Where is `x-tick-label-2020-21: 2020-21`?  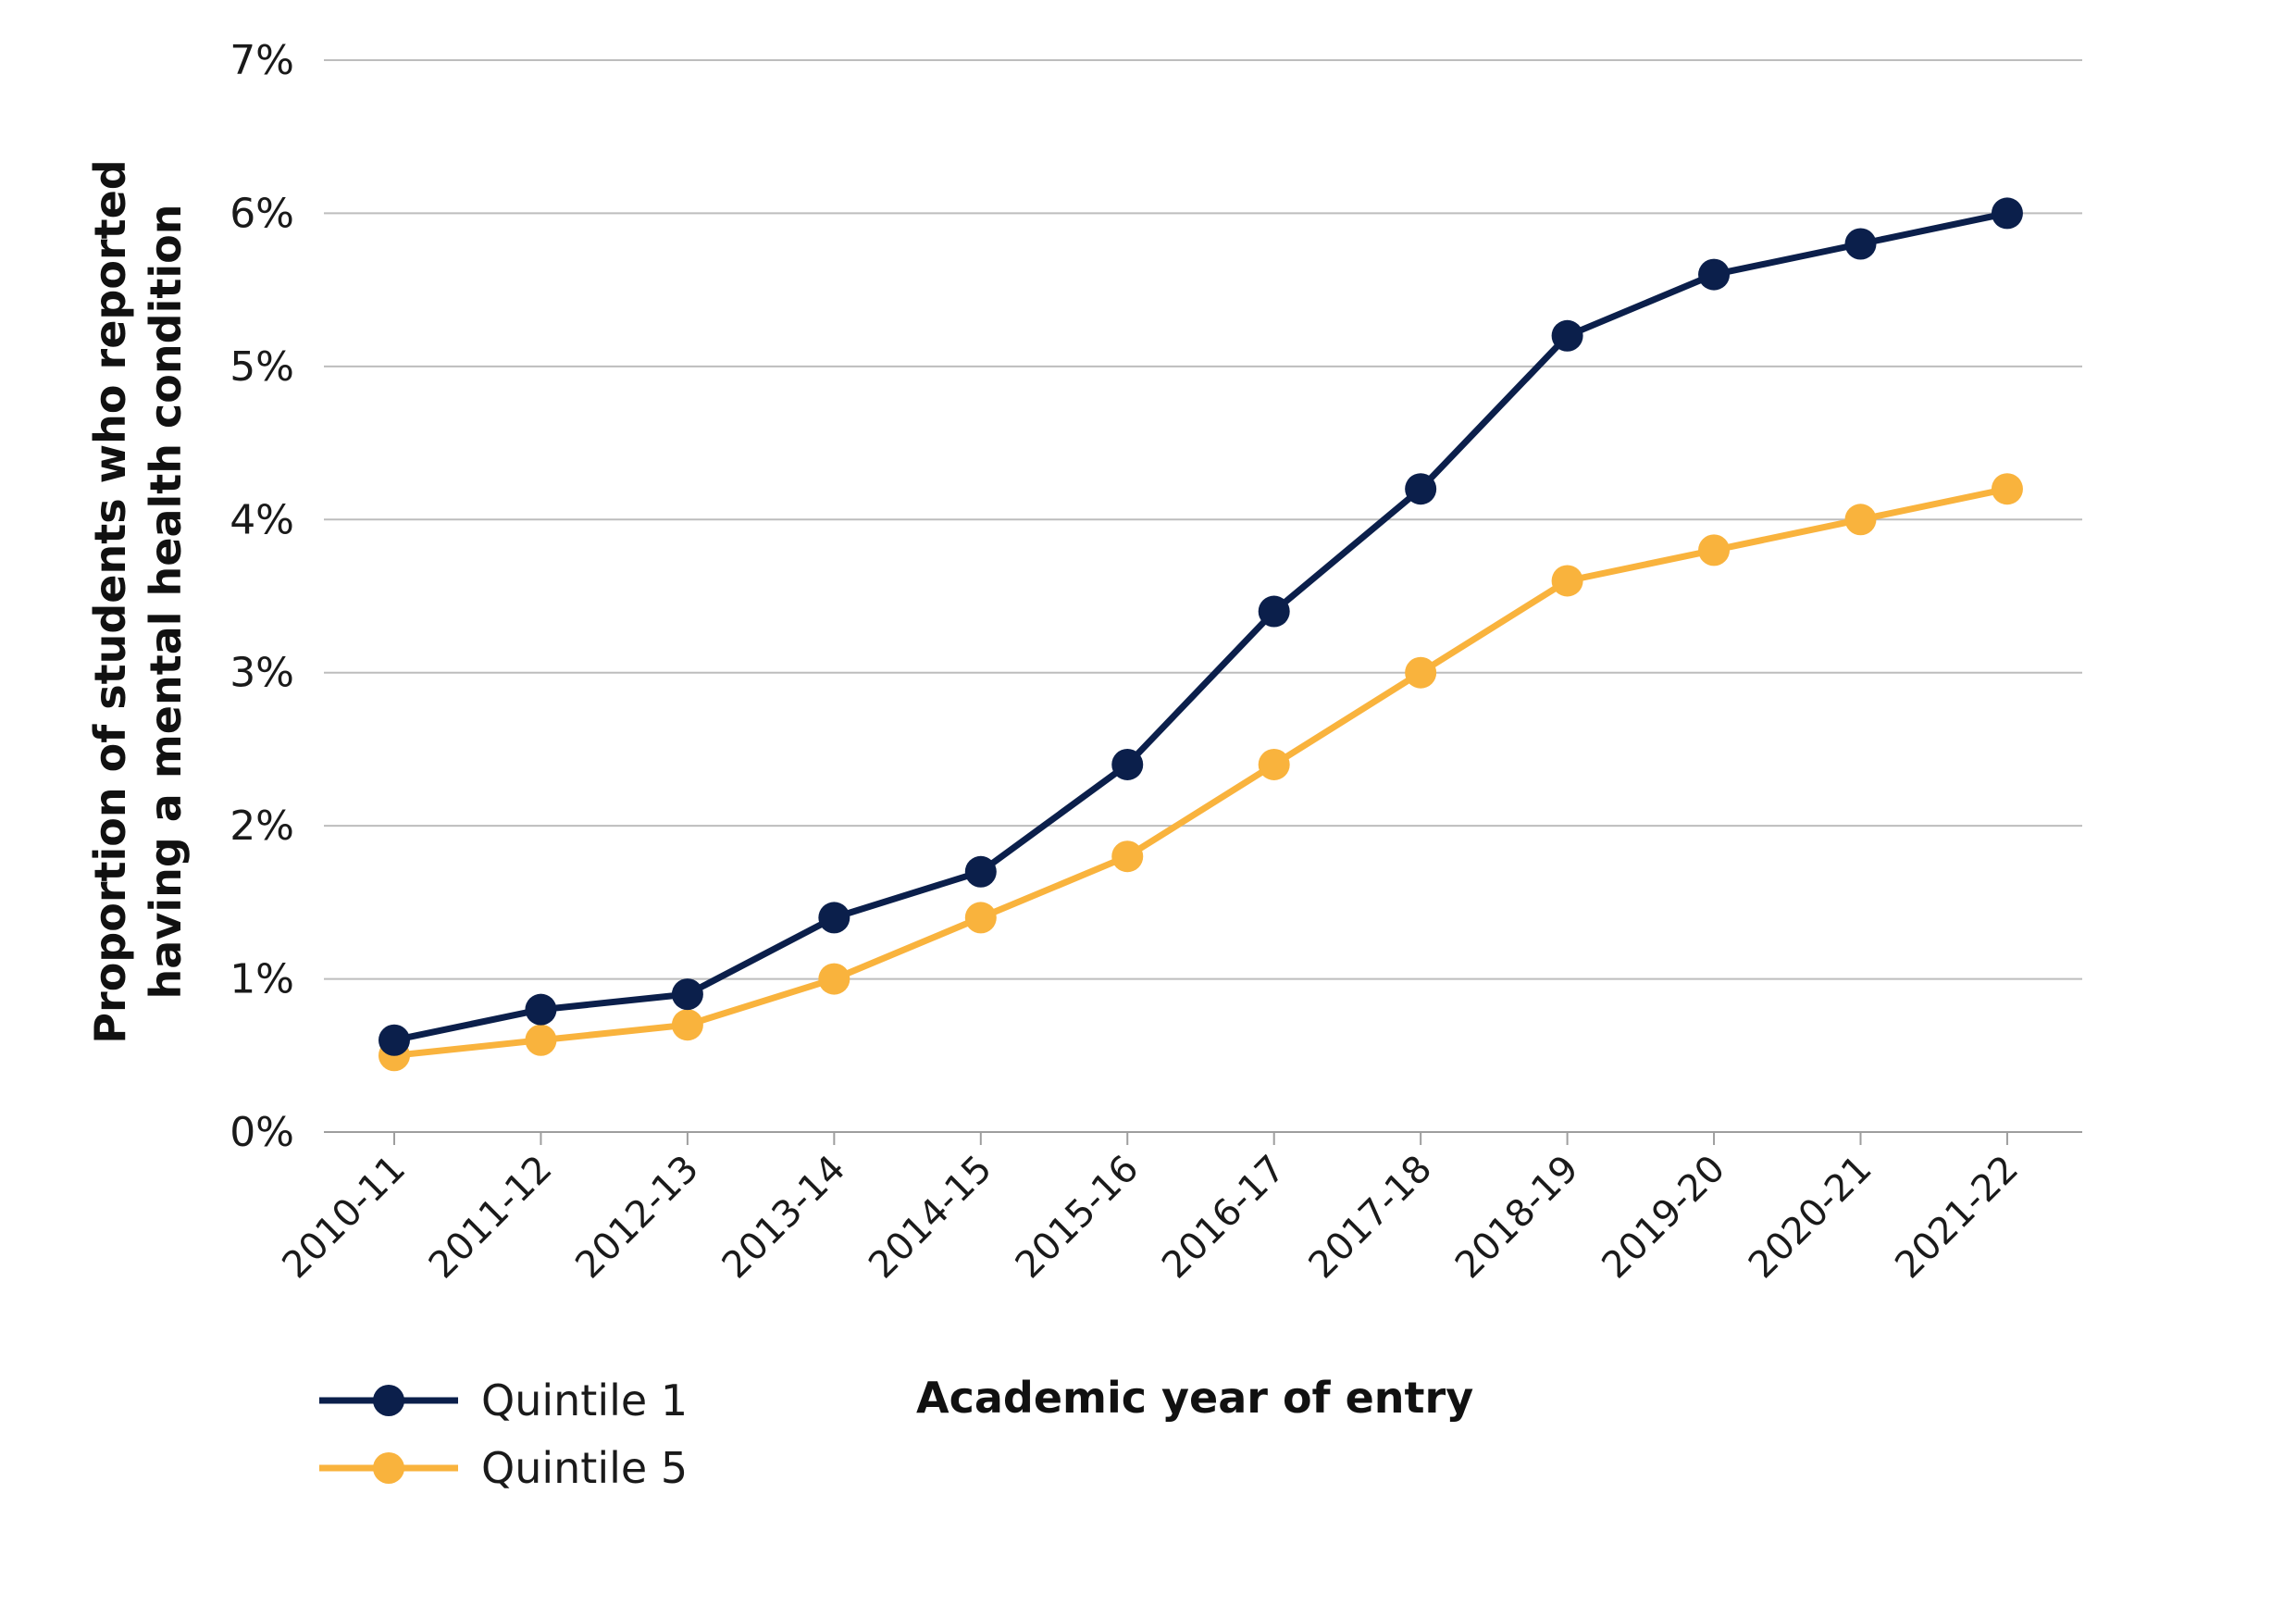 x-tick-label-2020-21: 2020-21 is located at coordinates (1811, 1218).